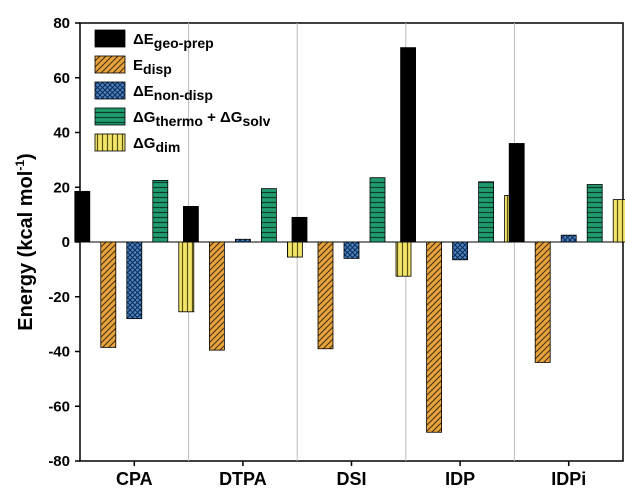  Describe the element at coordinates (173, 41) in the screenshot. I see `legend-label-1: ΔEgeo-prep` at that location.